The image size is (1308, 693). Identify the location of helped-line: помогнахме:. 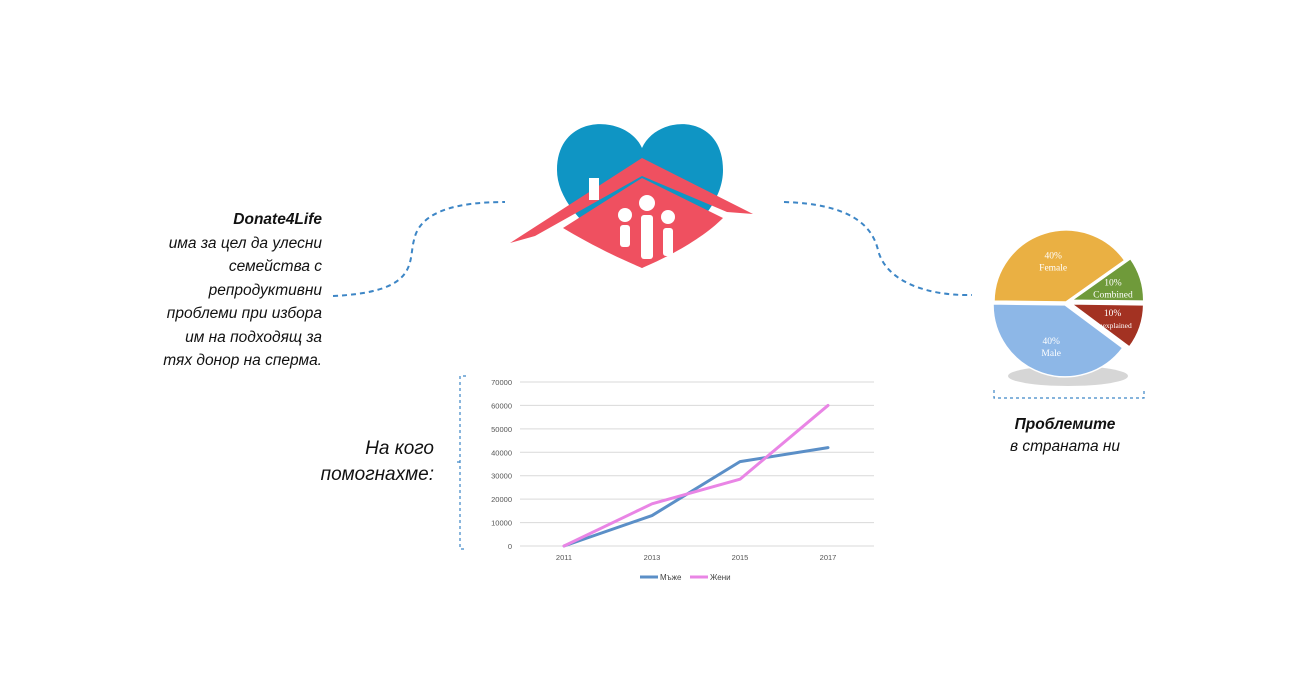
(377, 474).